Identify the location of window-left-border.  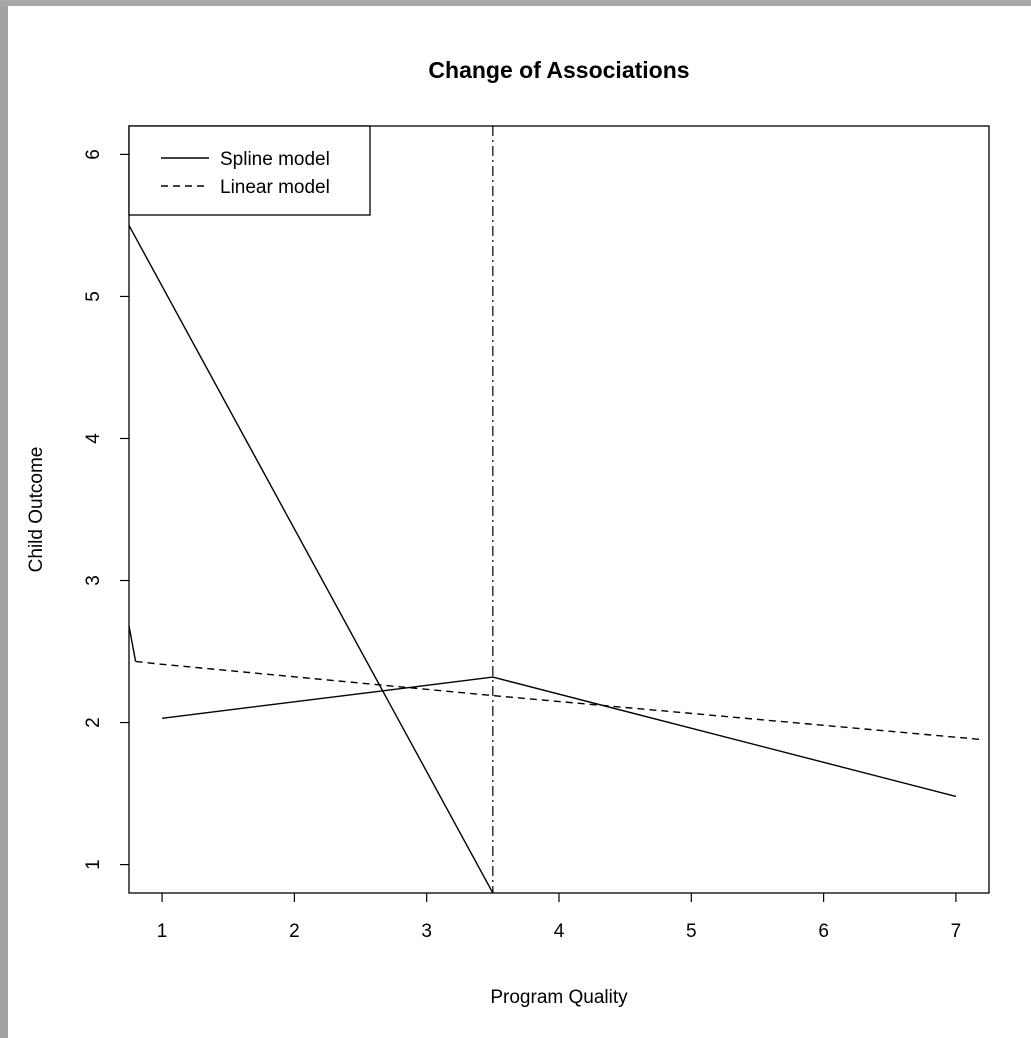
(4, 519).